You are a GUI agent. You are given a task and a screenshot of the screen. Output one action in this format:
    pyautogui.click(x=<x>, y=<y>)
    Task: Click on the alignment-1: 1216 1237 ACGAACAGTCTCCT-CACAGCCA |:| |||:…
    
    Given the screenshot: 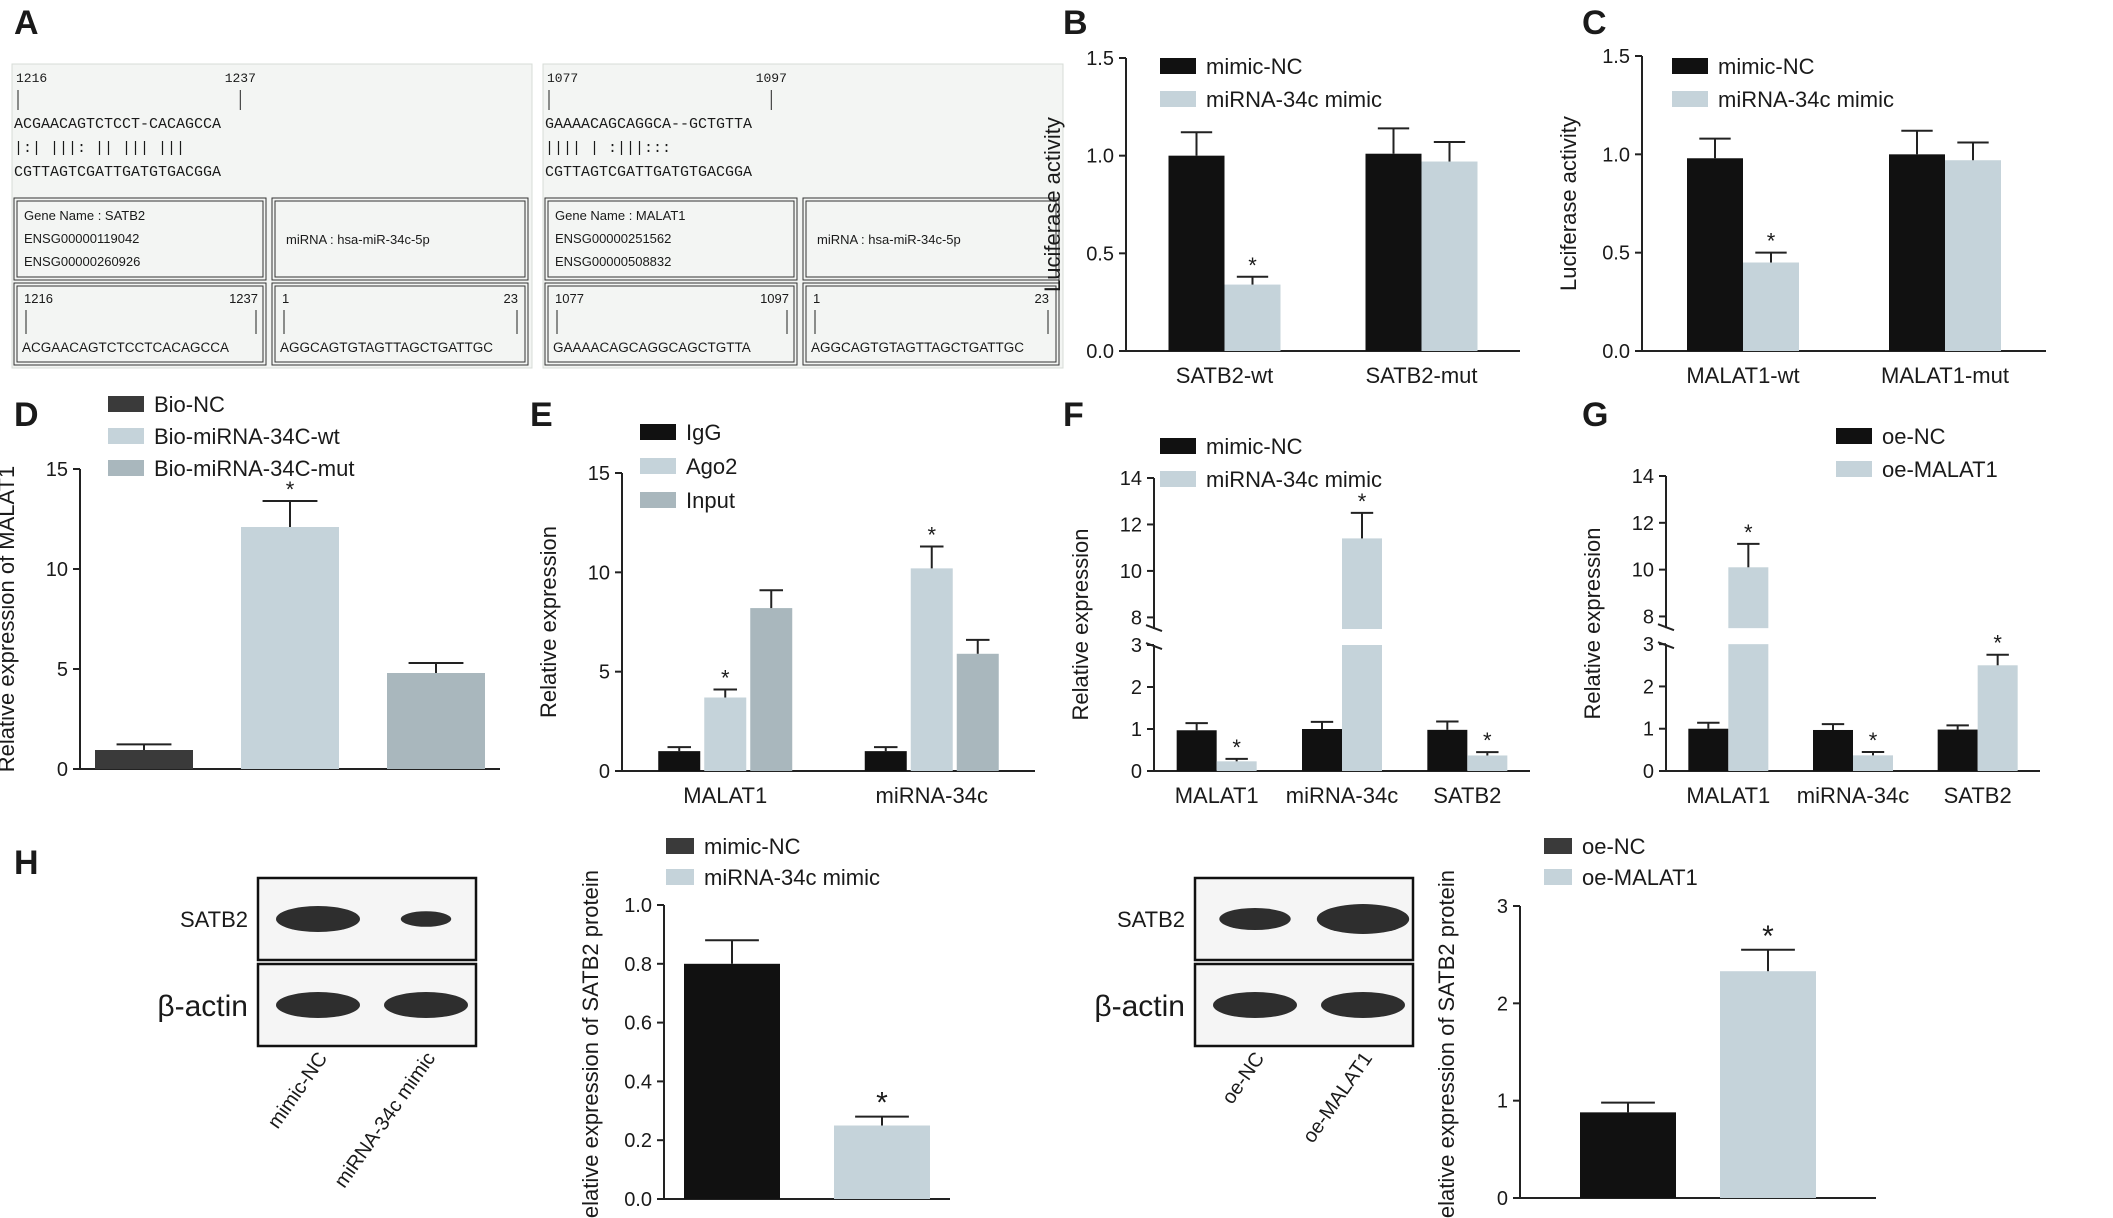 What is the action you would take?
    pyautogui.click(x=272, y=216)
    